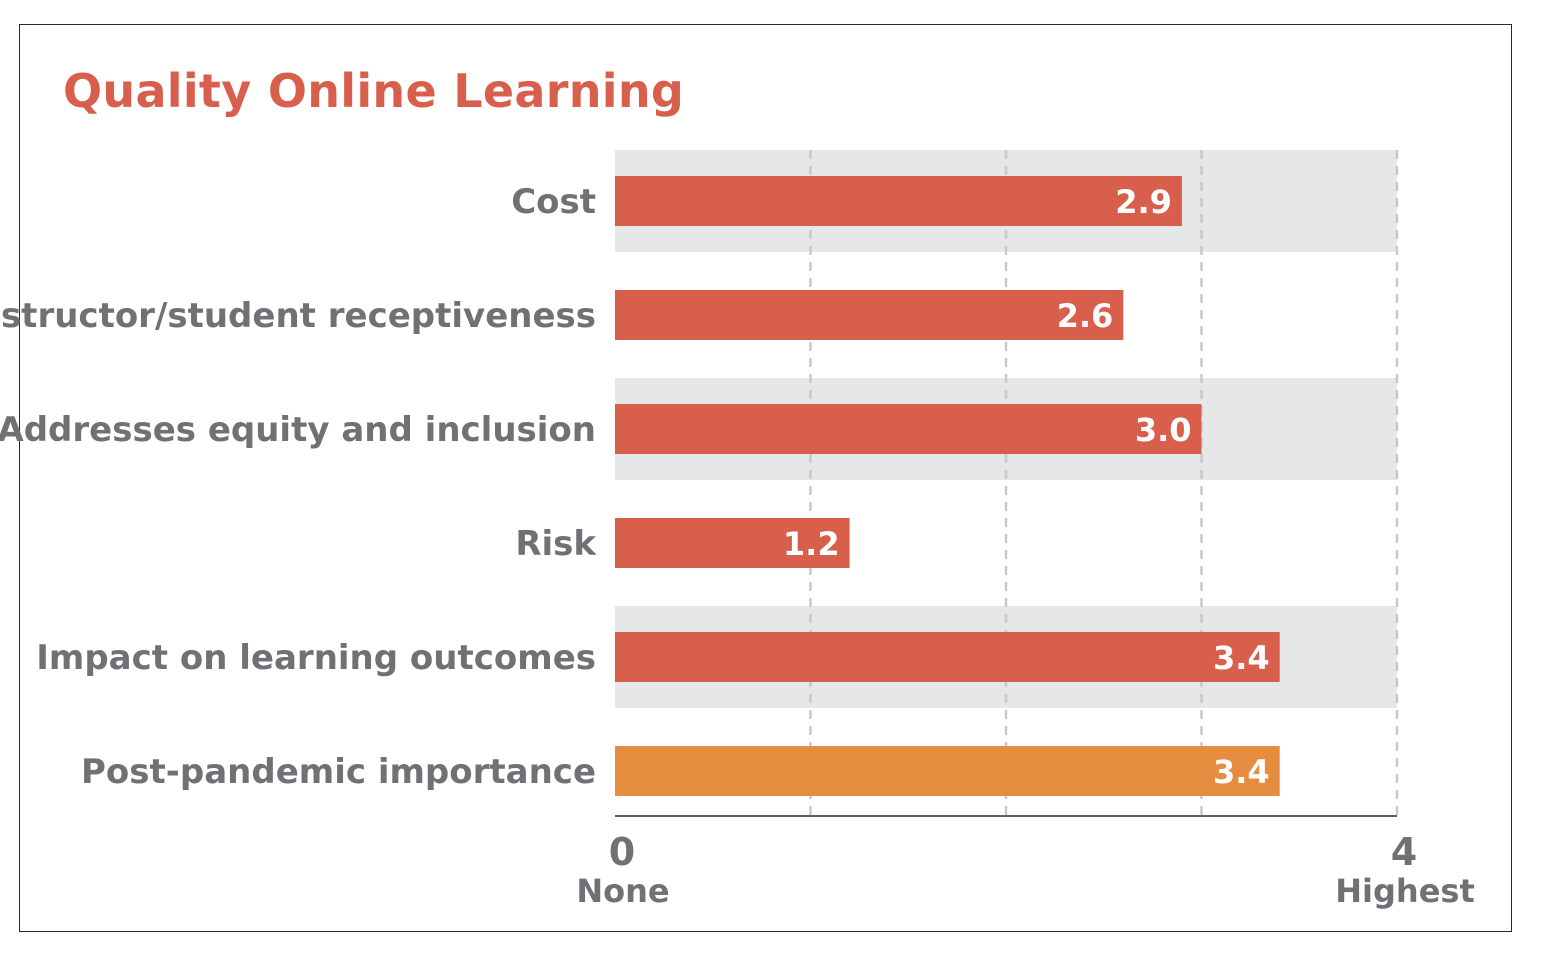  What do you see at coordinates (316, 658) in the screenshot?
I see `category-label: Impact on learning outcomes` at bounding box center [316, 658].